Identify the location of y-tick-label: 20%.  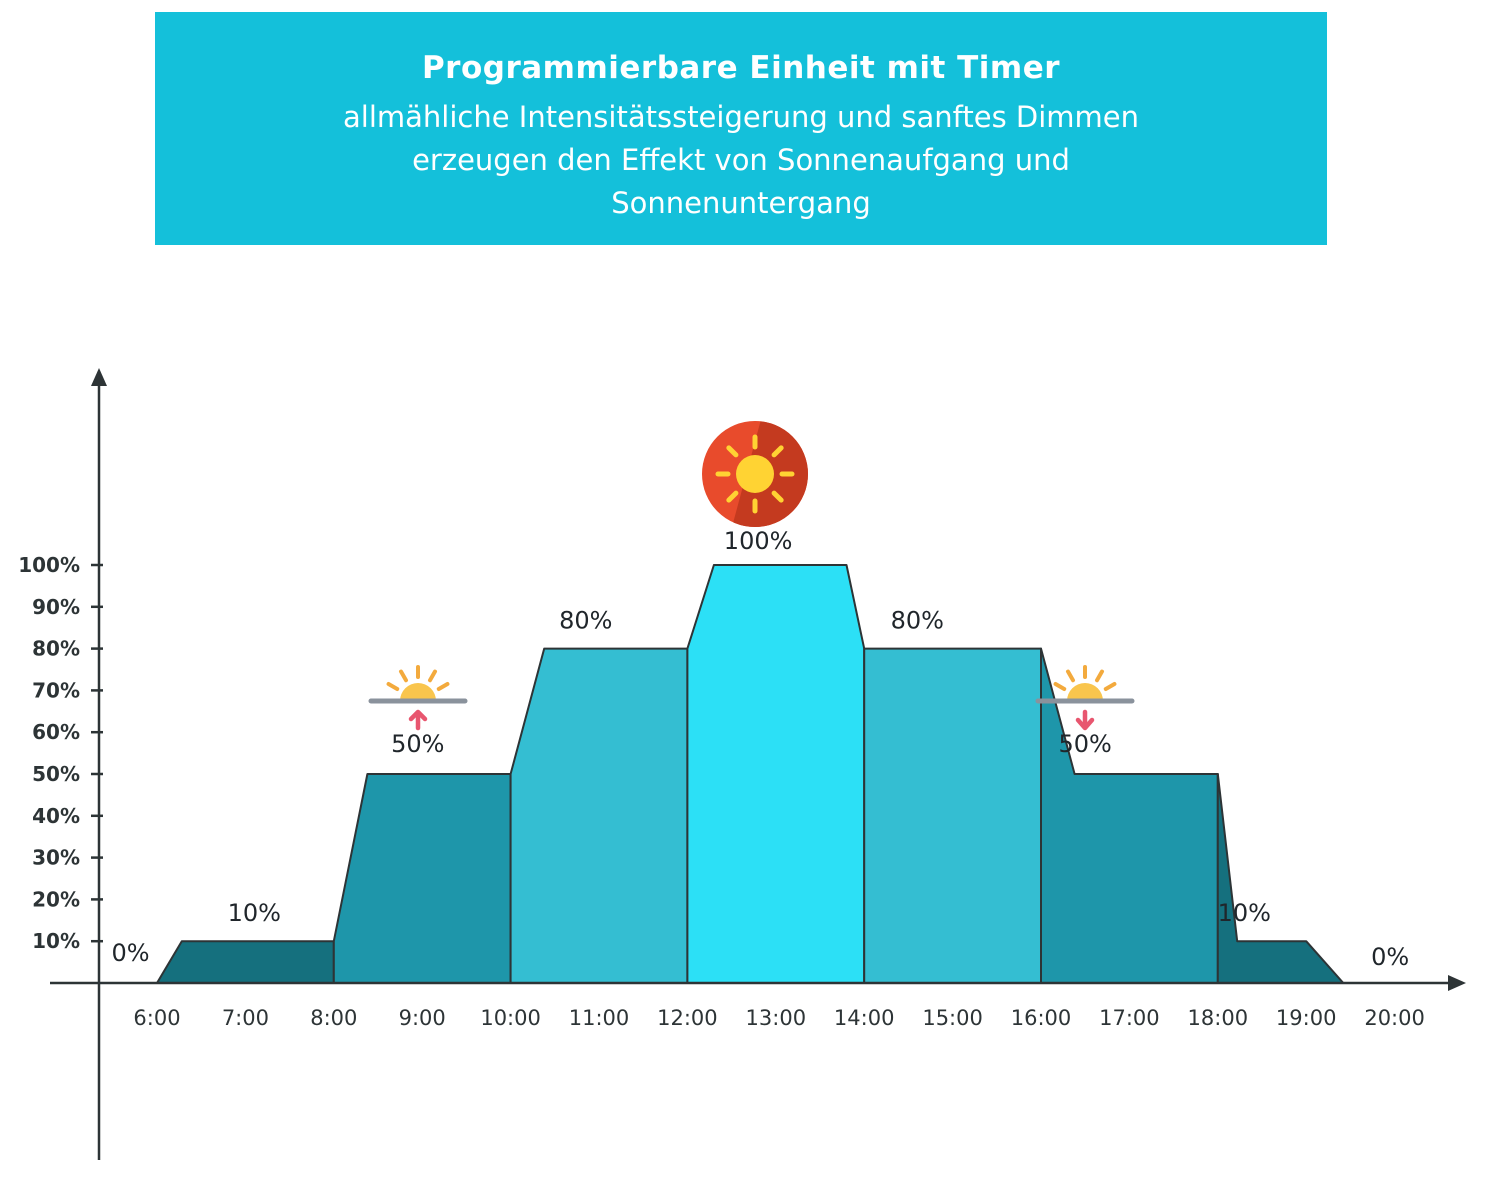
(56, 899).